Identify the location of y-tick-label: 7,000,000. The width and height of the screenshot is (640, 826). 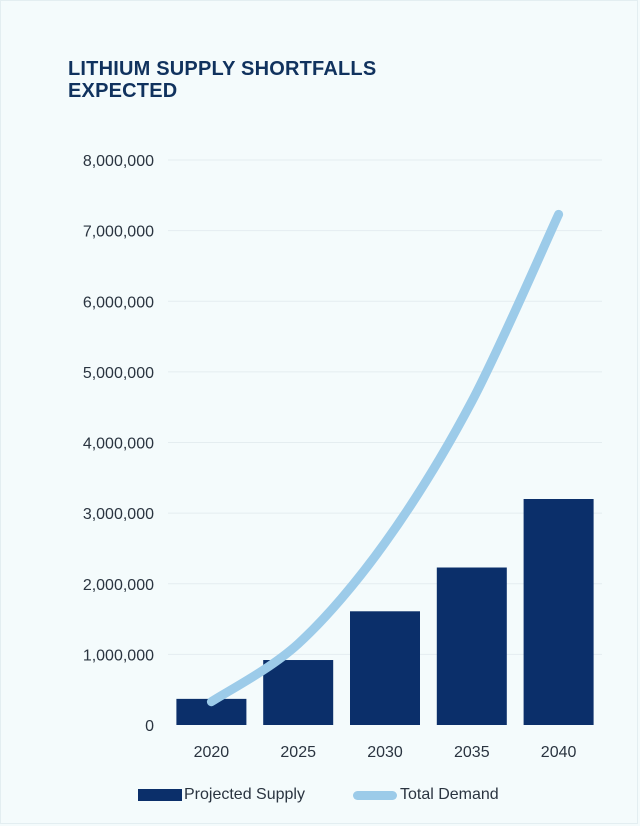
(118, 232).